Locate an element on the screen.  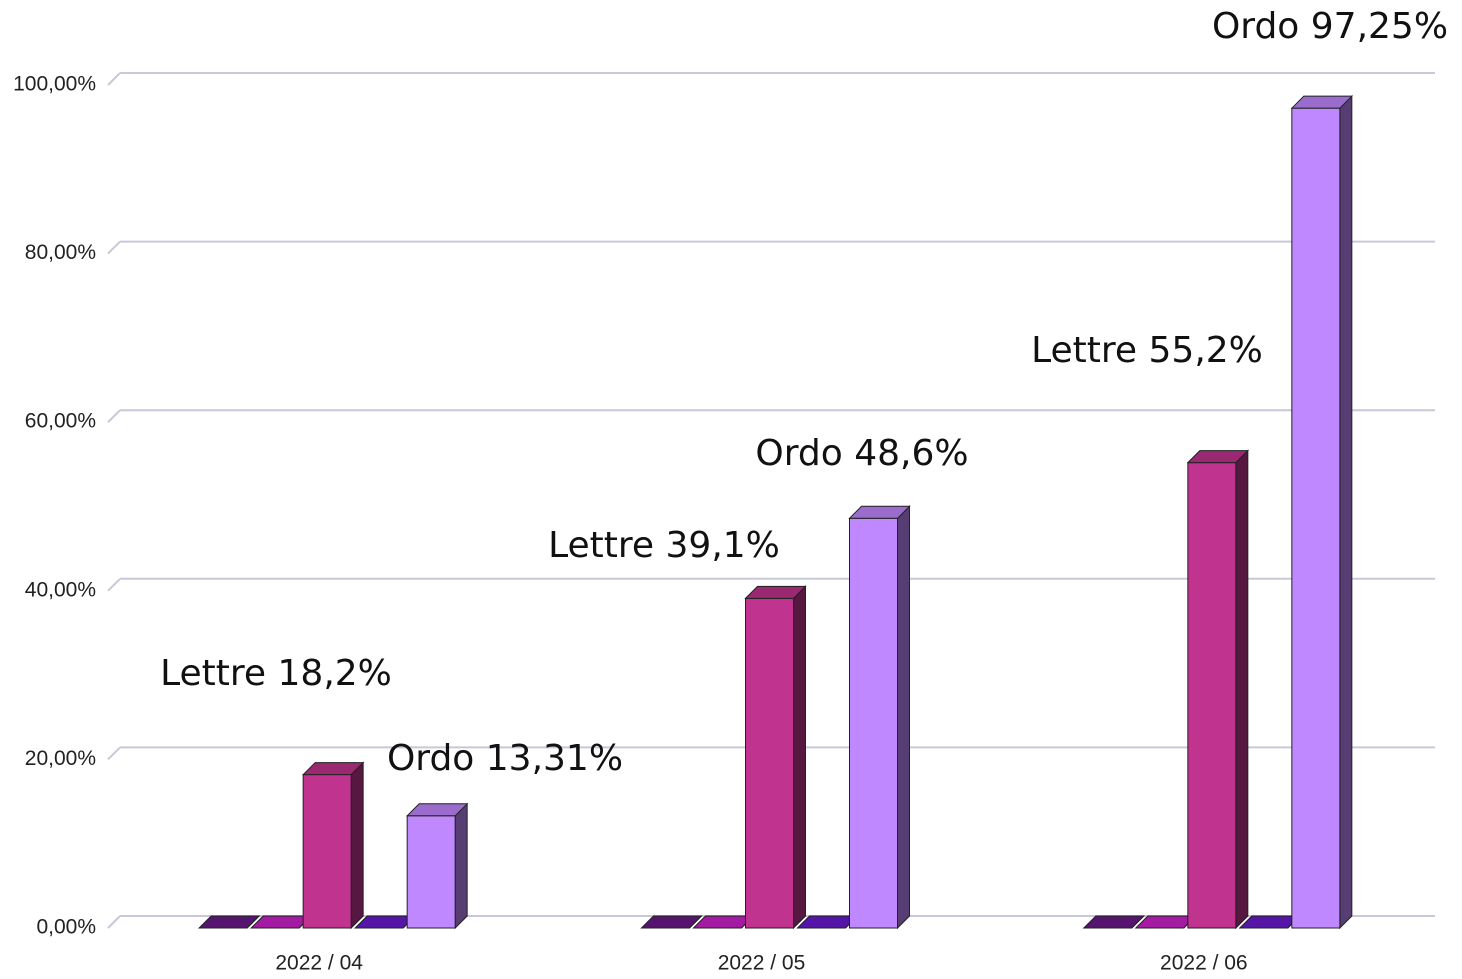
data-label: Ordo 13,31% is located at coordinates (505, 758).